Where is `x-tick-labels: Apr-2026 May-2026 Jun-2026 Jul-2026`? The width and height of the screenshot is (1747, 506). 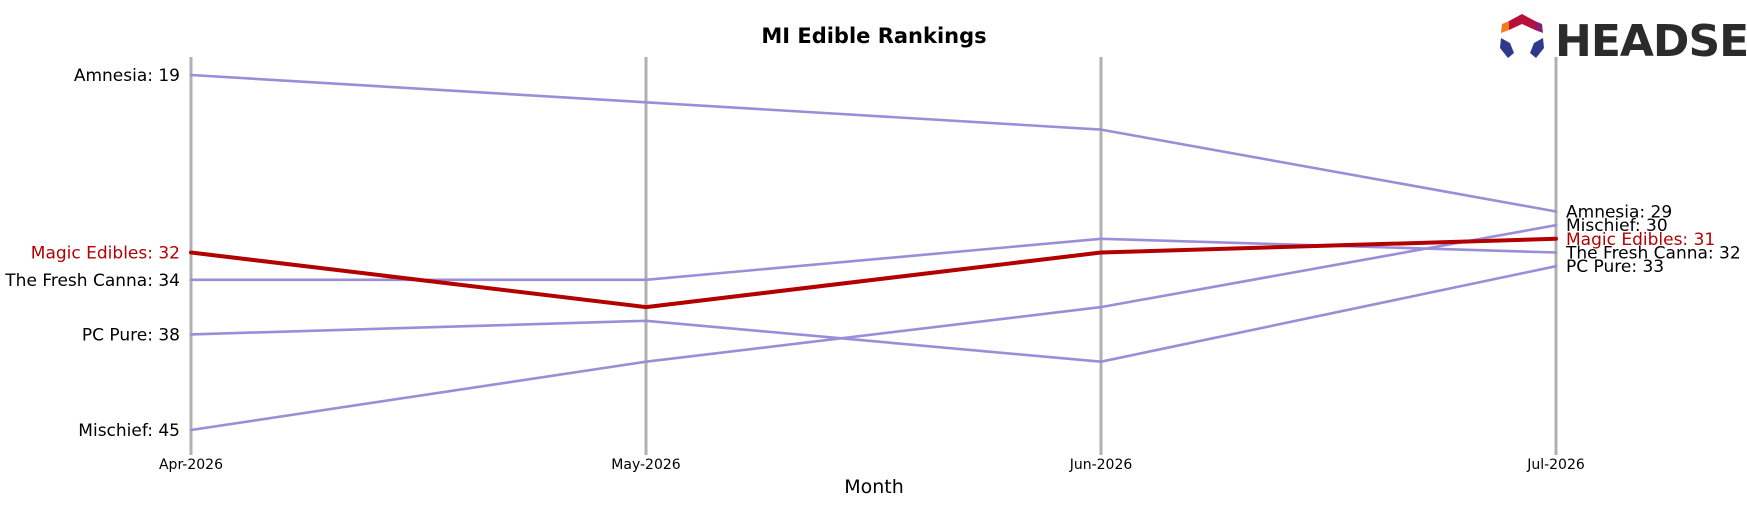
x-tick-labels: Apr-2026 May-2026 Jun-2026 Jul-2026 is located at coordinates (872, 465).